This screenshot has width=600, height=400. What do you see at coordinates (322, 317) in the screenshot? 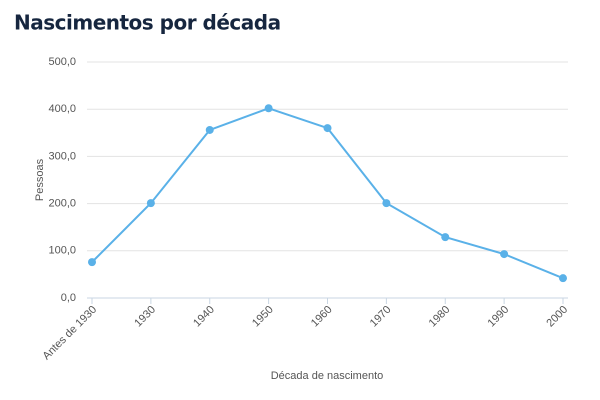
I see `x-tick-label: 1960` at bounding box center [322, 317].